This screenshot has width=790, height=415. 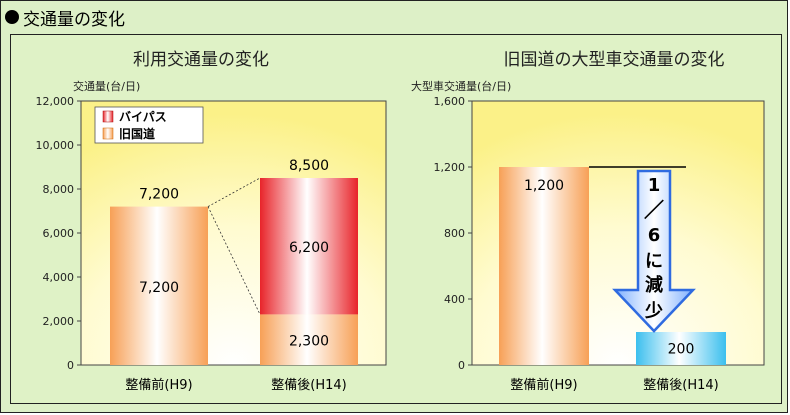 I want to click on bar-old-road-label: 2,300, so click(x=309, y=342).